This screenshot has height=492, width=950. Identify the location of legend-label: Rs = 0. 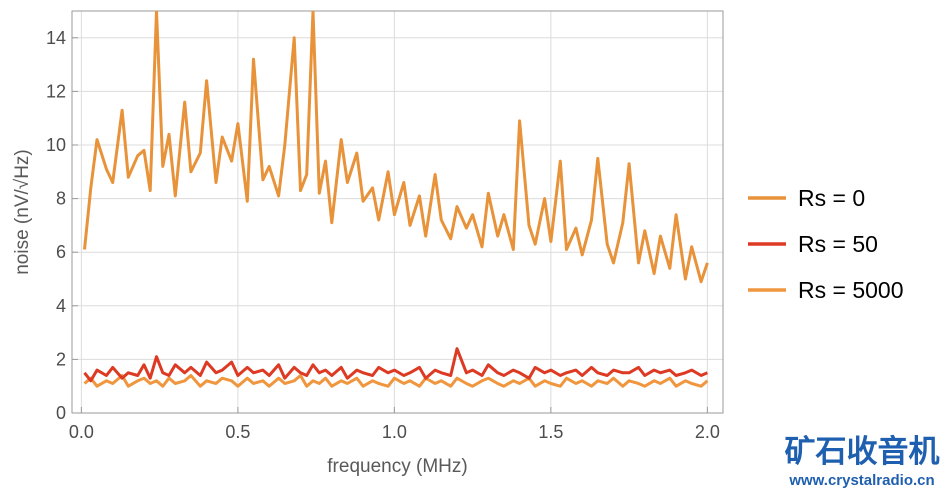
(831, 198).